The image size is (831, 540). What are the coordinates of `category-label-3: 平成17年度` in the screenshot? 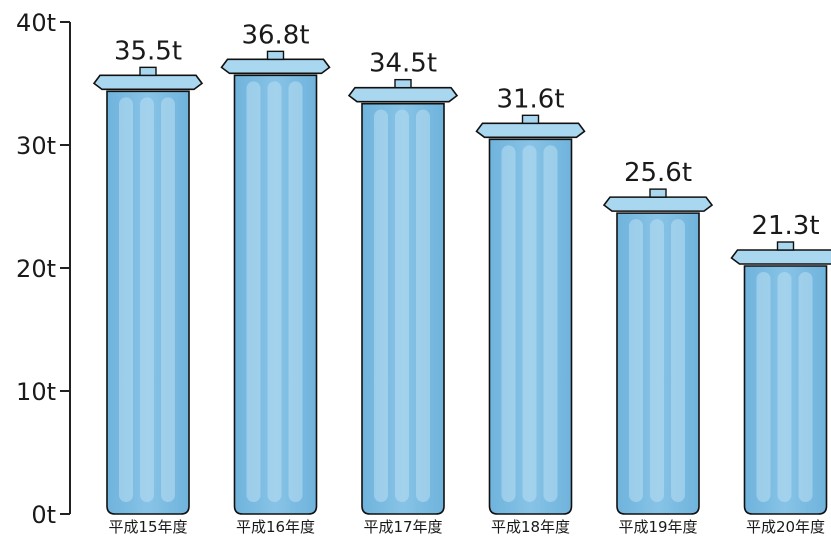 It's located at (402, 527).